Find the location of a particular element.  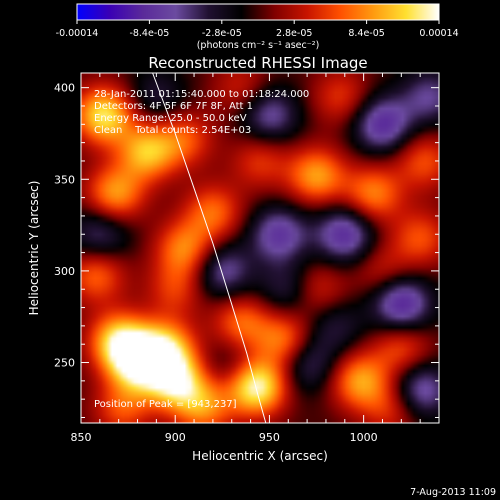

y-tick-label: 400 is located at coordinates (64, 88).